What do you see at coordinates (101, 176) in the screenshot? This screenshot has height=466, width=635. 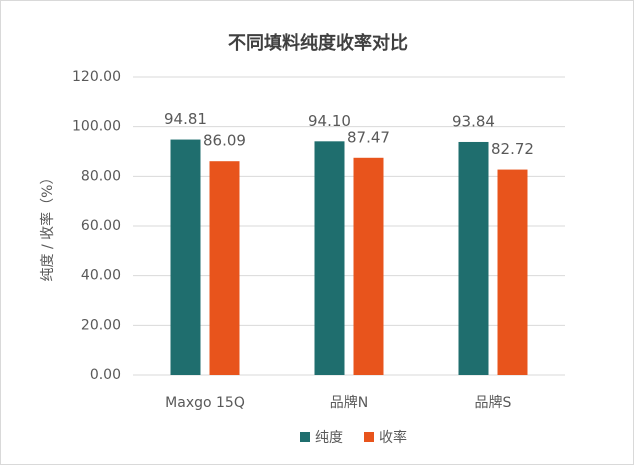 I see `y-tick-label: 80.00` at bounding box center [101, 176].